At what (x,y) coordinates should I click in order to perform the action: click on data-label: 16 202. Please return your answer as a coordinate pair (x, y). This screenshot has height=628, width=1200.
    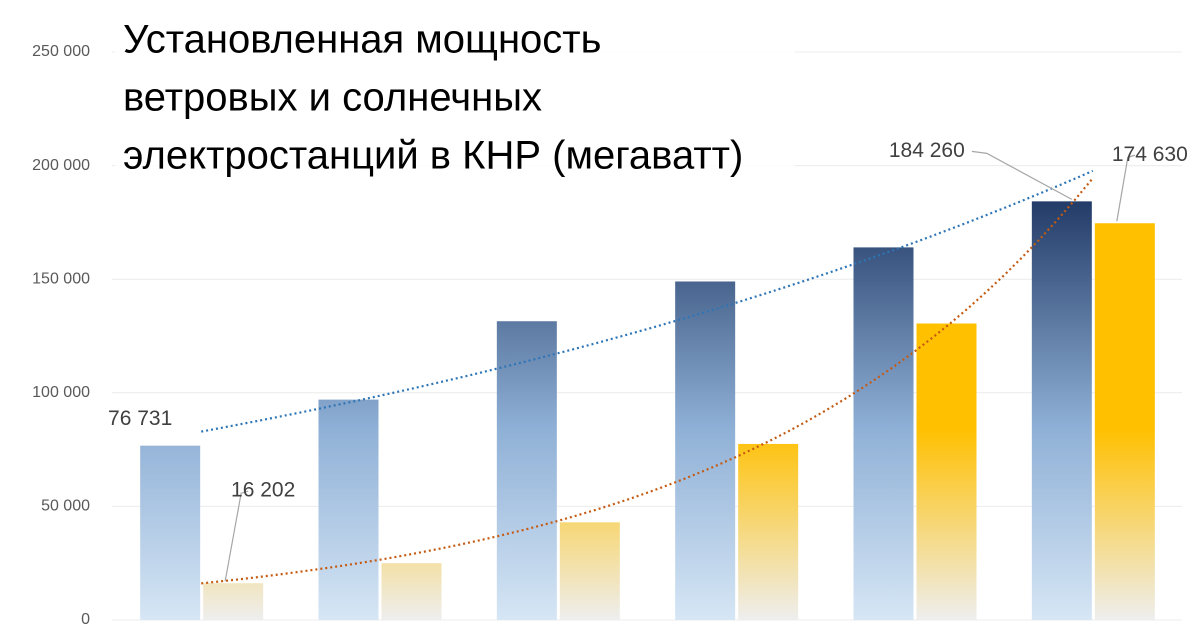
    Looking at the image, I should click on (263, 490).